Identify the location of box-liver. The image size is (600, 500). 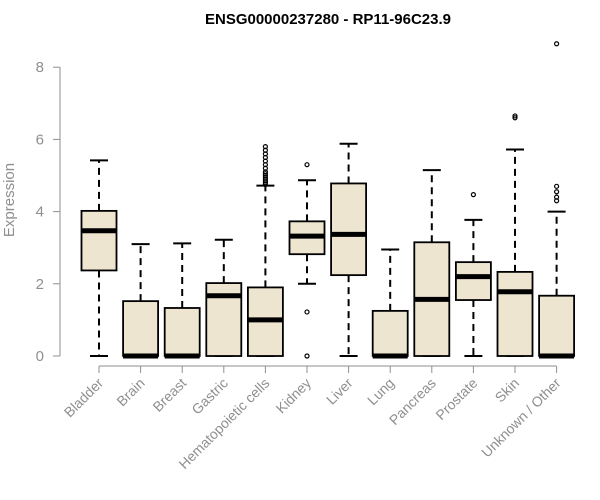
(349, 249).